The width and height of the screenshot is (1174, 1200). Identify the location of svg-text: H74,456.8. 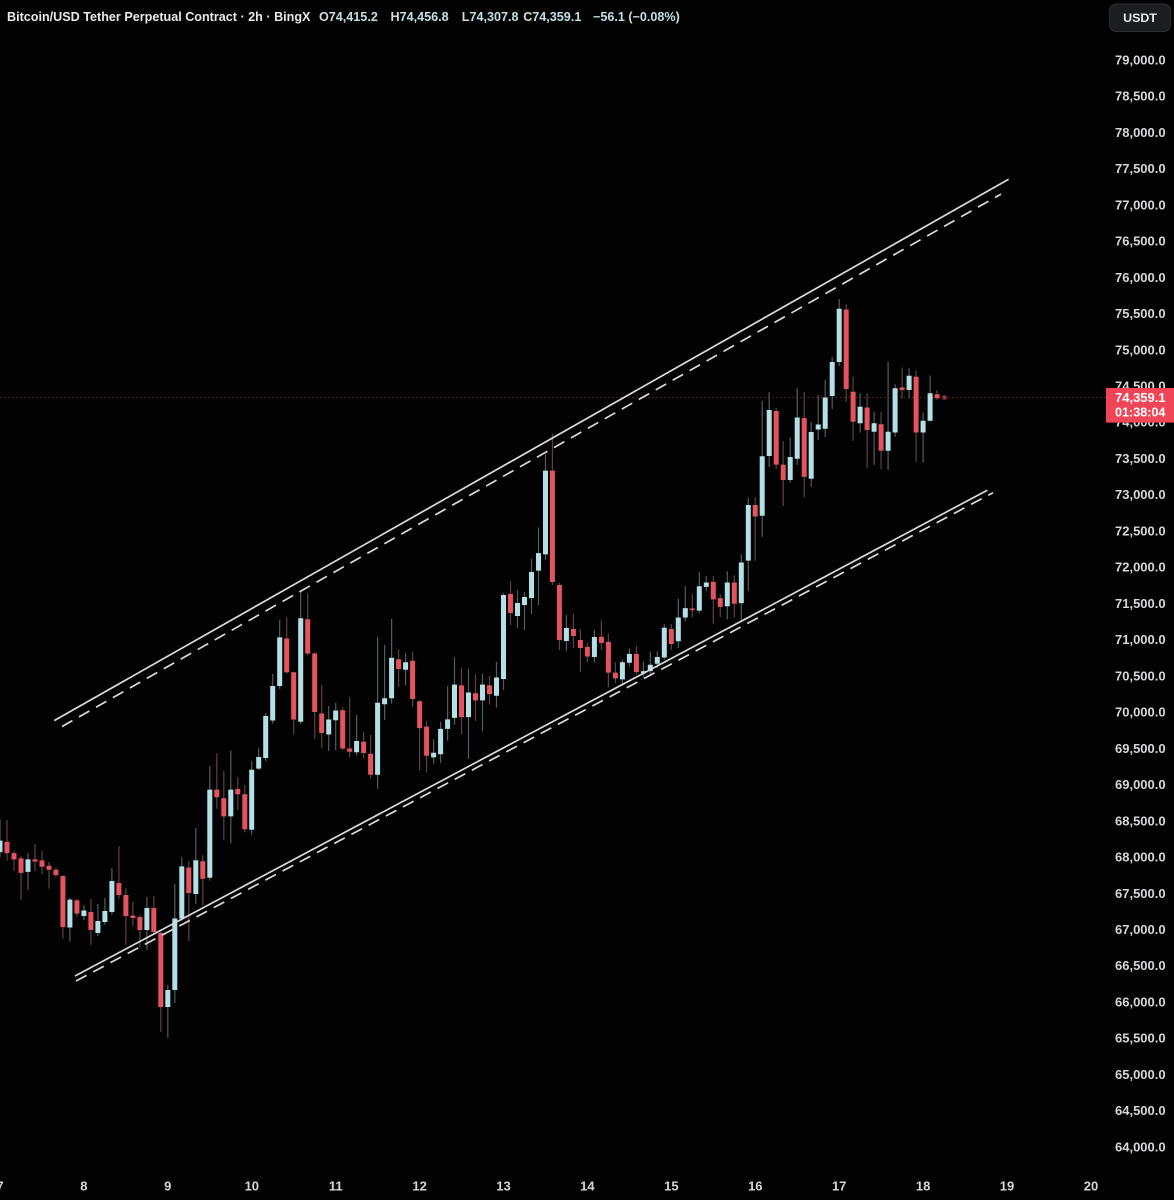
(420, 17).